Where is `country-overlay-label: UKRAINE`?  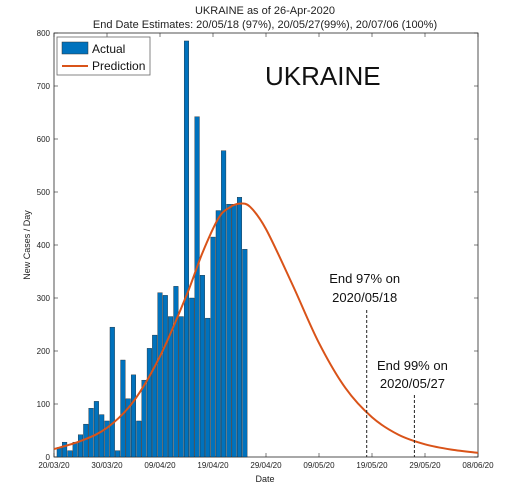
country-overlay-label: UKRAINE is located at coordinates (323, 76).